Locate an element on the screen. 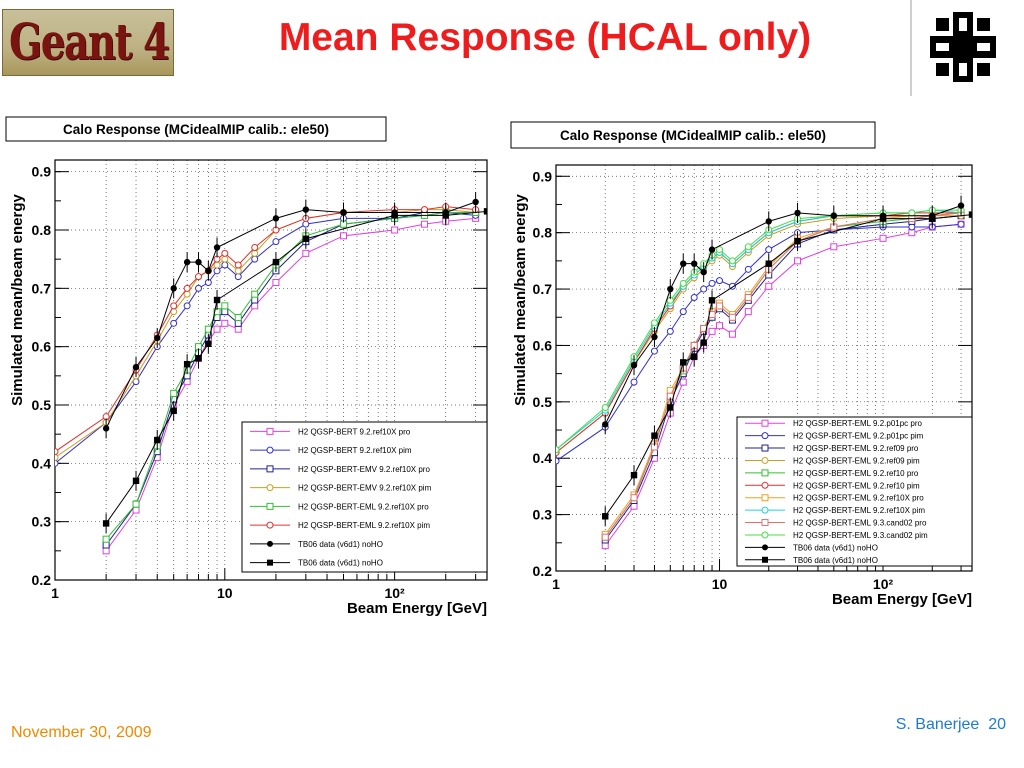 The width and height of the screenshot is (1024, 768). x-tick-label: 1 is located at coordinates (55, 593).